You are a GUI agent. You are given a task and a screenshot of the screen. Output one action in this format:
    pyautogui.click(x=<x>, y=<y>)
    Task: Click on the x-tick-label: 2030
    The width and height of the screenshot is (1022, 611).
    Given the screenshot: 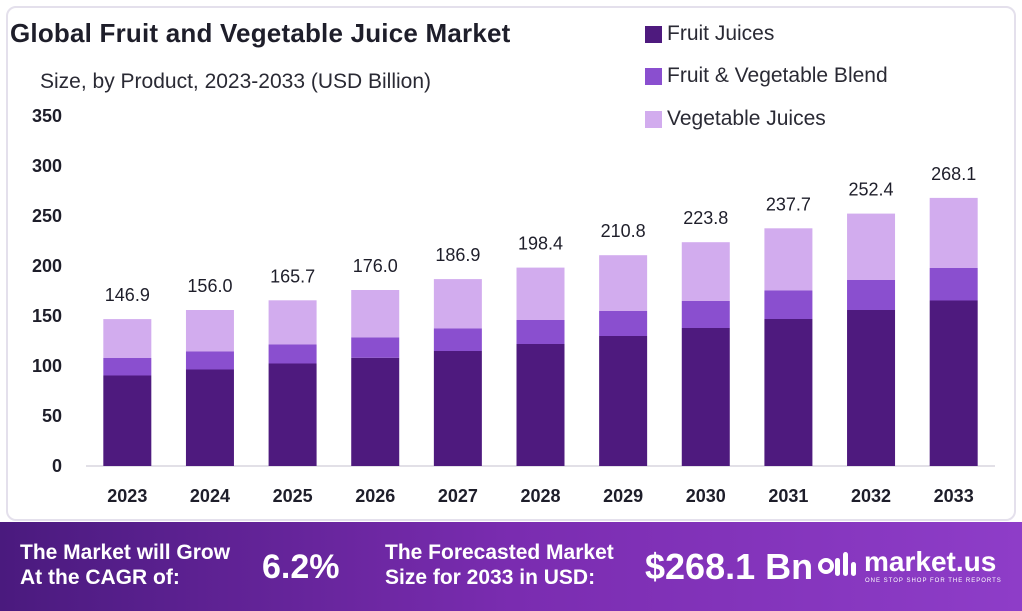 What is the action you would take?
    pyautogui.click(x=706, y=496)
    